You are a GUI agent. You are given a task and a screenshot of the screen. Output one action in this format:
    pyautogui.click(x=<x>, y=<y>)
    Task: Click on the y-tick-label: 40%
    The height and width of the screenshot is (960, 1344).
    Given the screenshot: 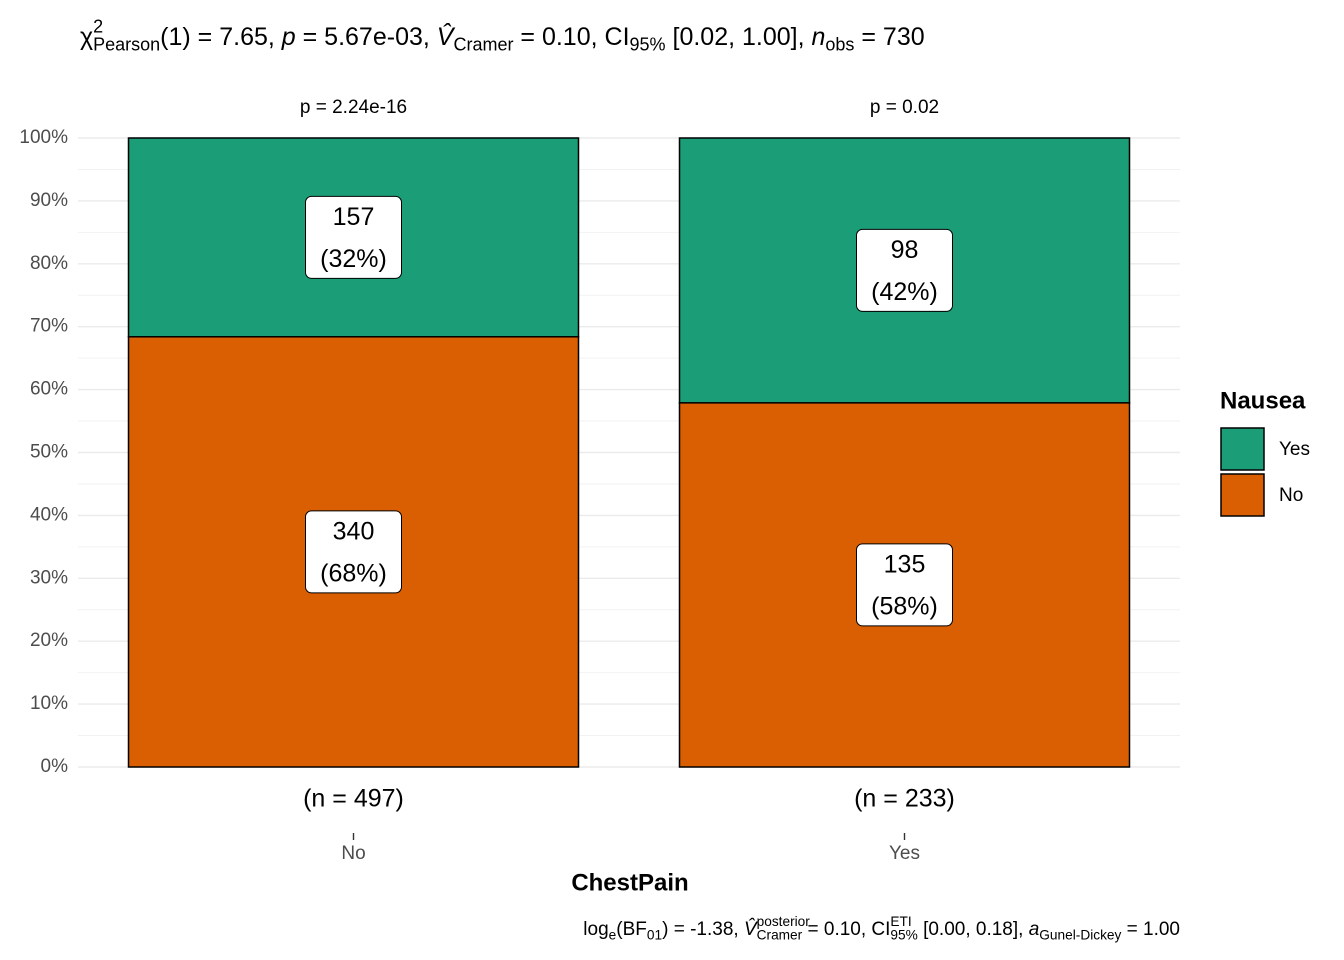 What is the action you would take?
    pyautogui.click(x=49, y=514)
    